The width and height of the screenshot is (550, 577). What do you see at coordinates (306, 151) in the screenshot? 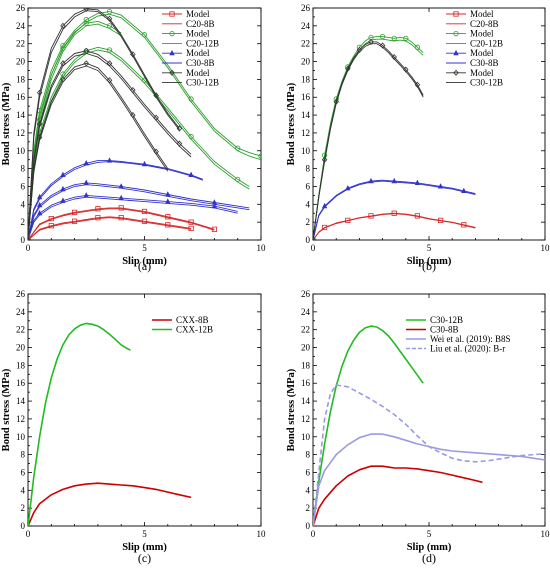
I see `y-tick-label: 10` at bounding box center [306, 151].